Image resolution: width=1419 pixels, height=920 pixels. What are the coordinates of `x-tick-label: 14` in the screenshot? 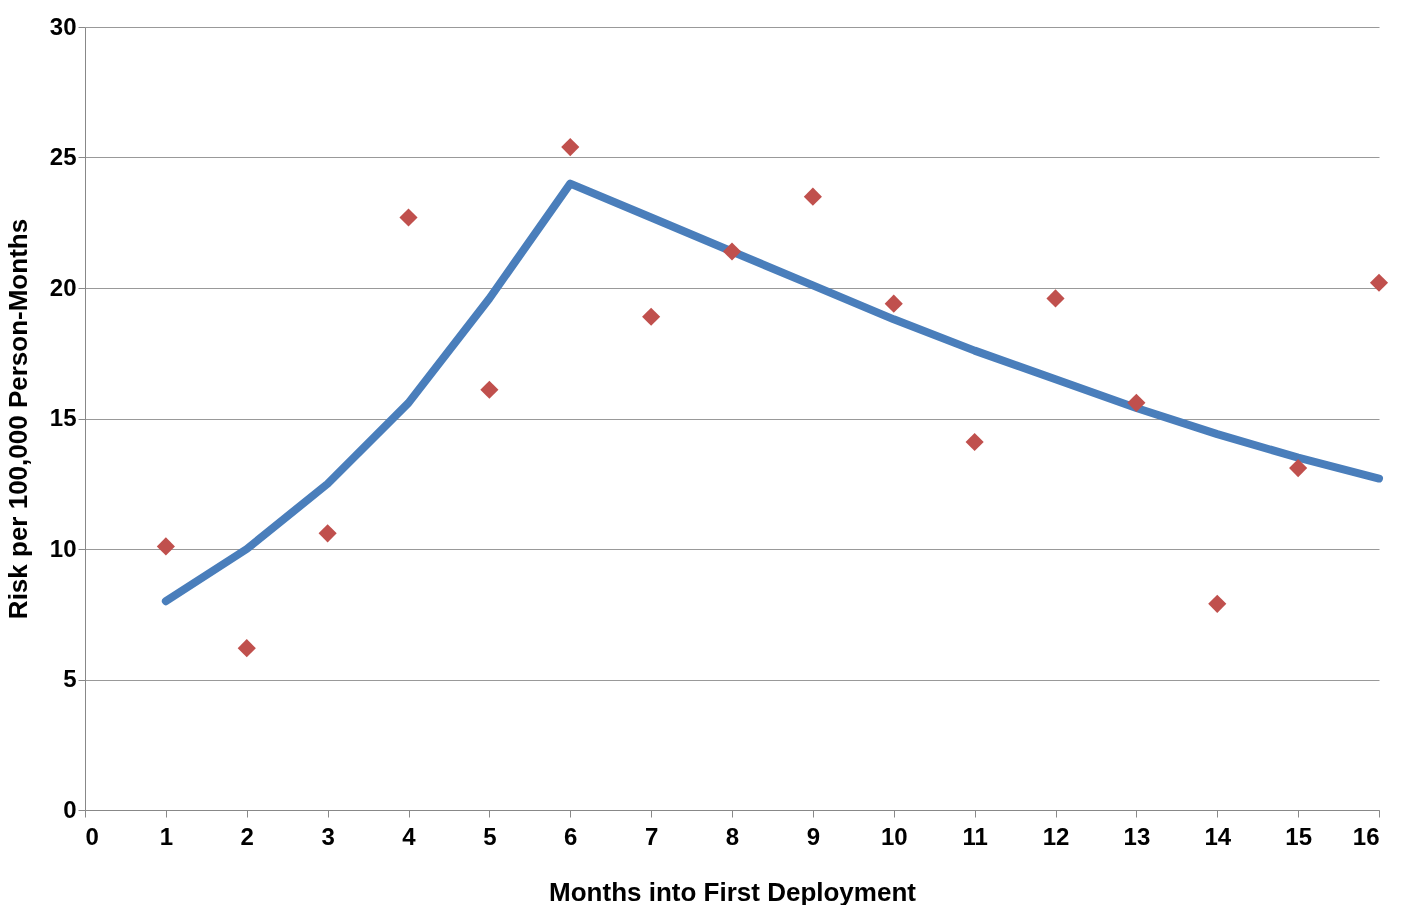 It's located at (1218, 836).